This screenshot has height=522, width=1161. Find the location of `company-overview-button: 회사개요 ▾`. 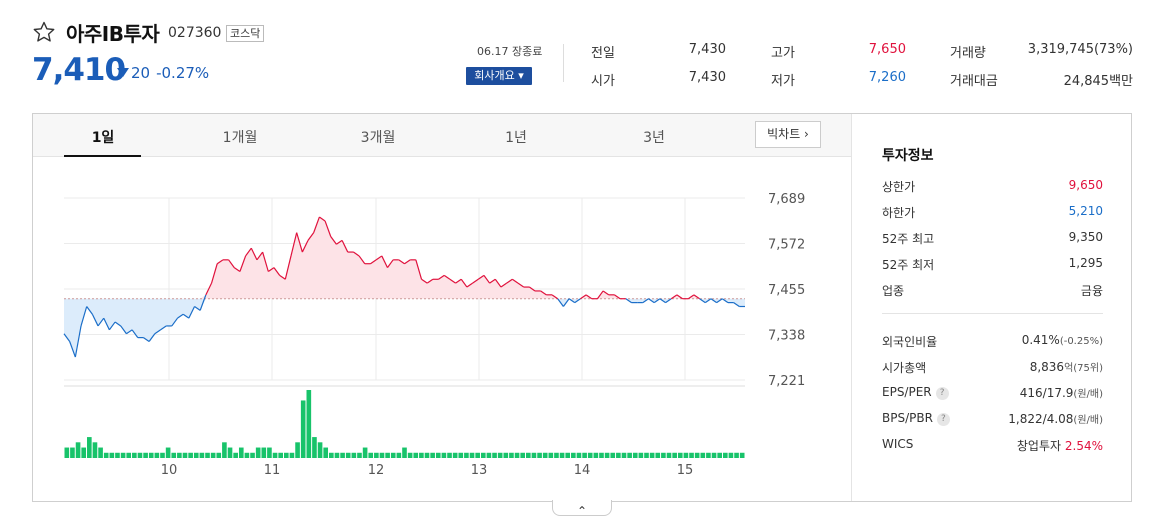

company-overview-button: 회사개요 ▾ is located at coordinates (499, 76).